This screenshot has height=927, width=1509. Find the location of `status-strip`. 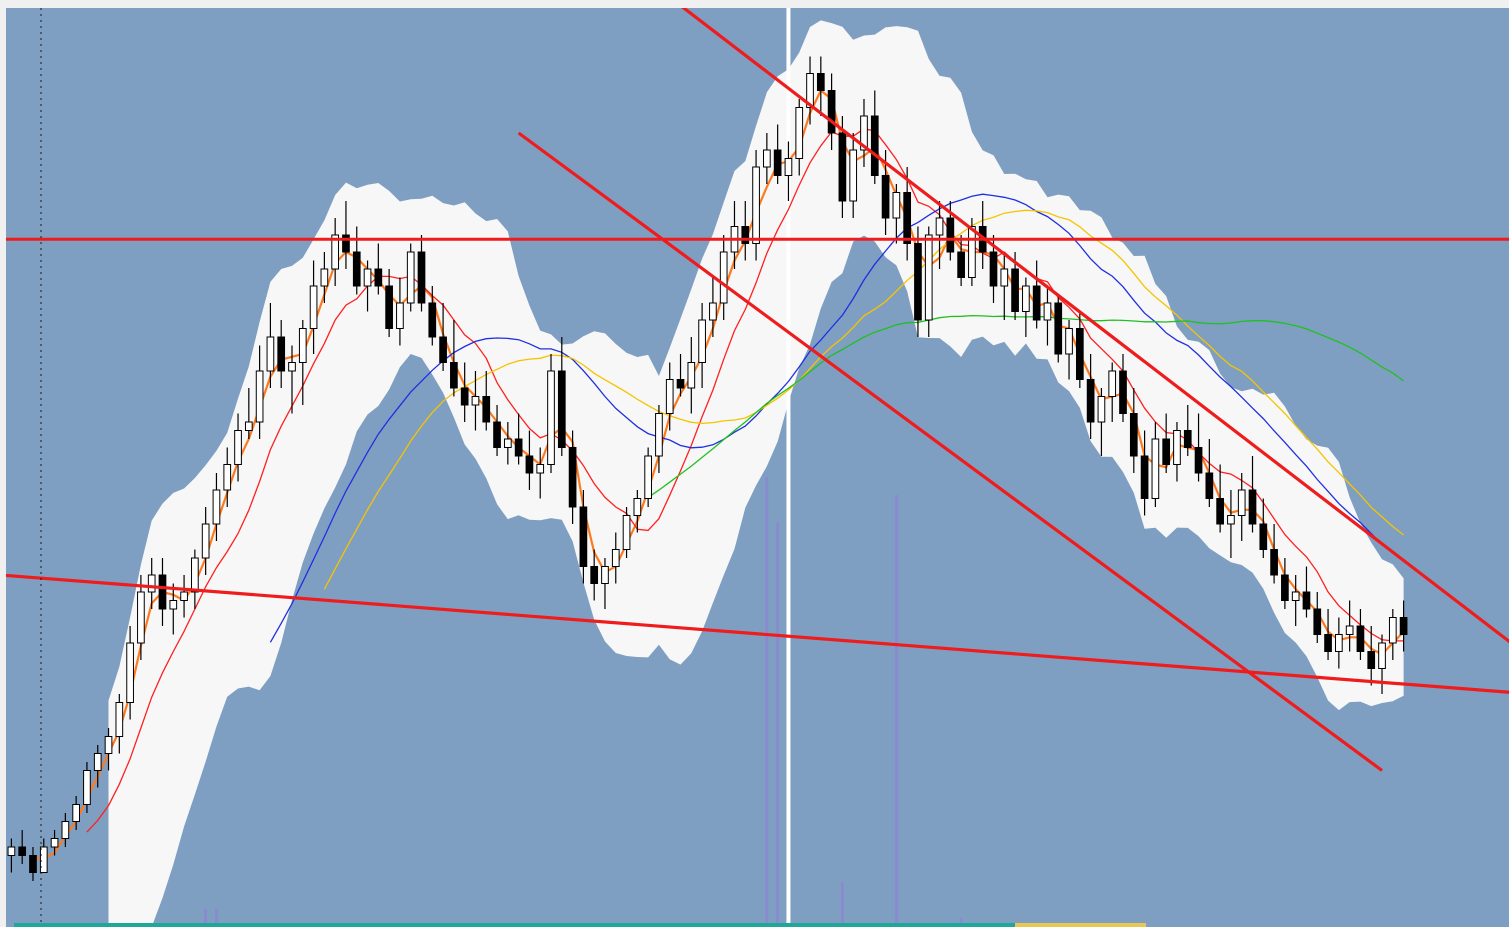

status-strip is located at coordinates (580, 925).